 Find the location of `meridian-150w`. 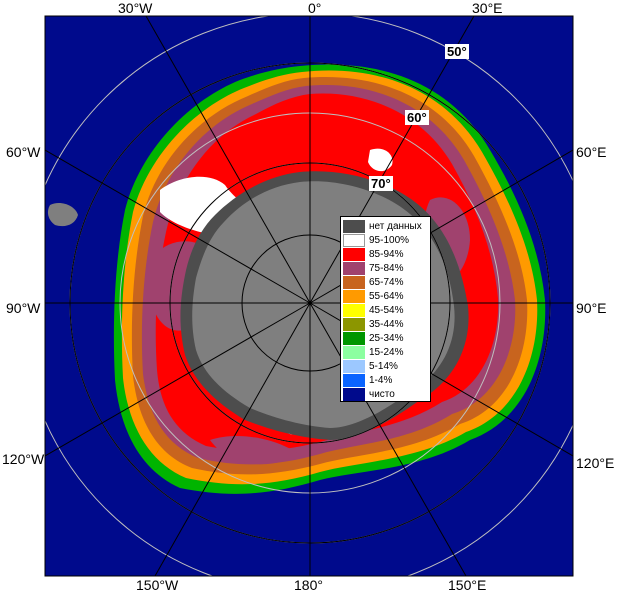

meridian-150w is located at coordinates (232, 439).